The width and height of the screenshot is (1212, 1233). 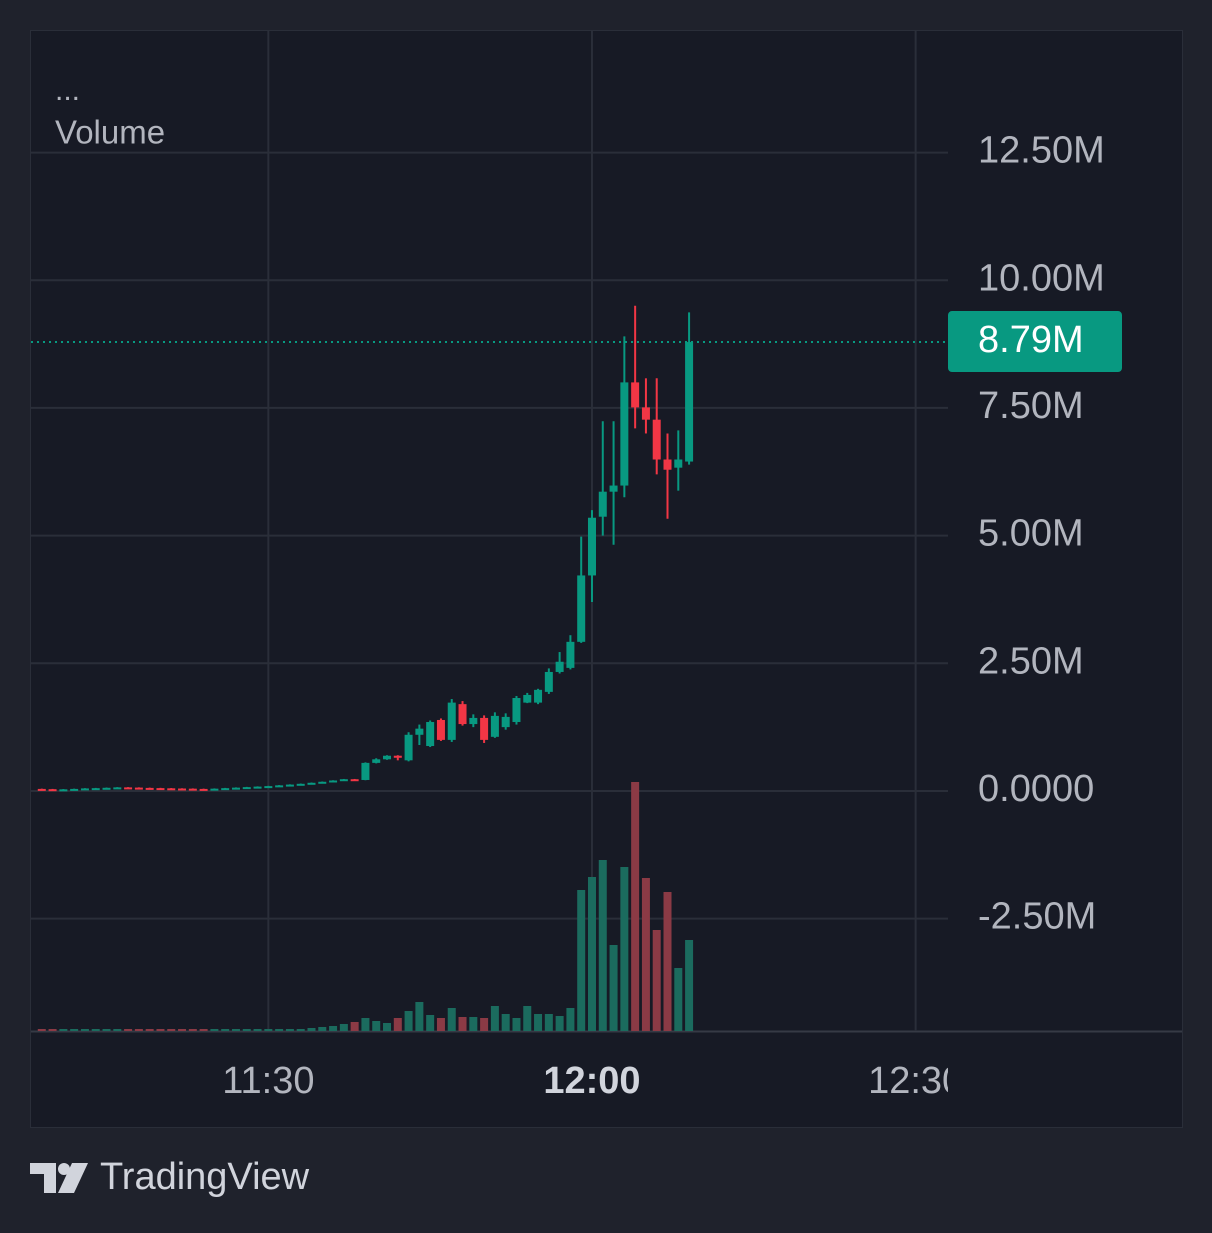 I want to click on x-tick-label: 11:30, so click(x=268, y=1081).